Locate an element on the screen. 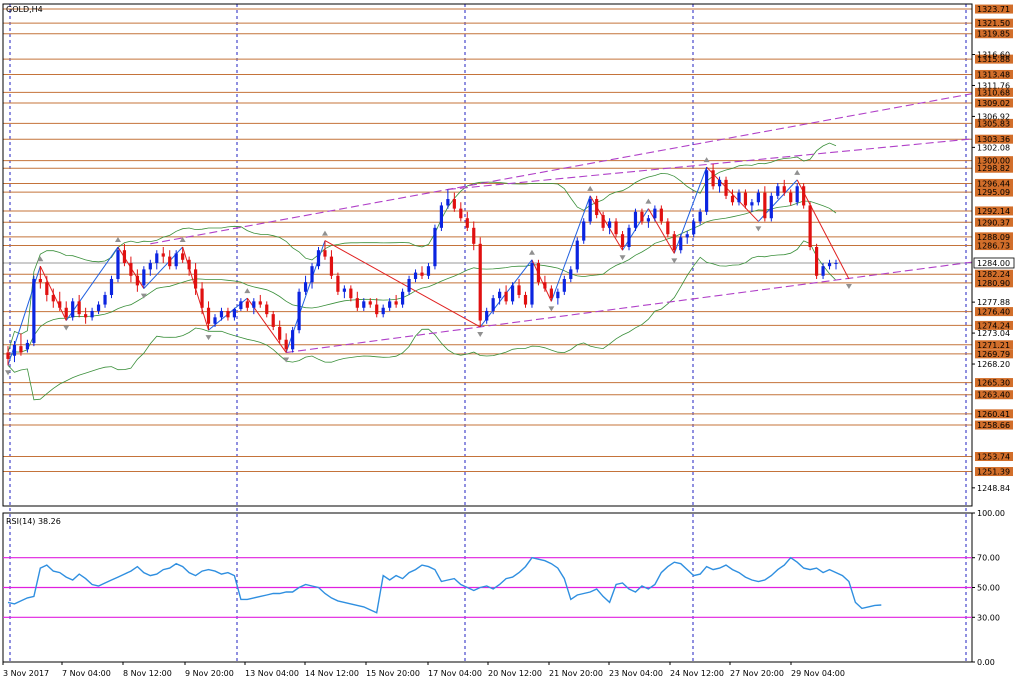 Image resolution: width=1024 pixels, height=683 pixels. price-label-29: 1251.39 is located at coordinates (993, 472).